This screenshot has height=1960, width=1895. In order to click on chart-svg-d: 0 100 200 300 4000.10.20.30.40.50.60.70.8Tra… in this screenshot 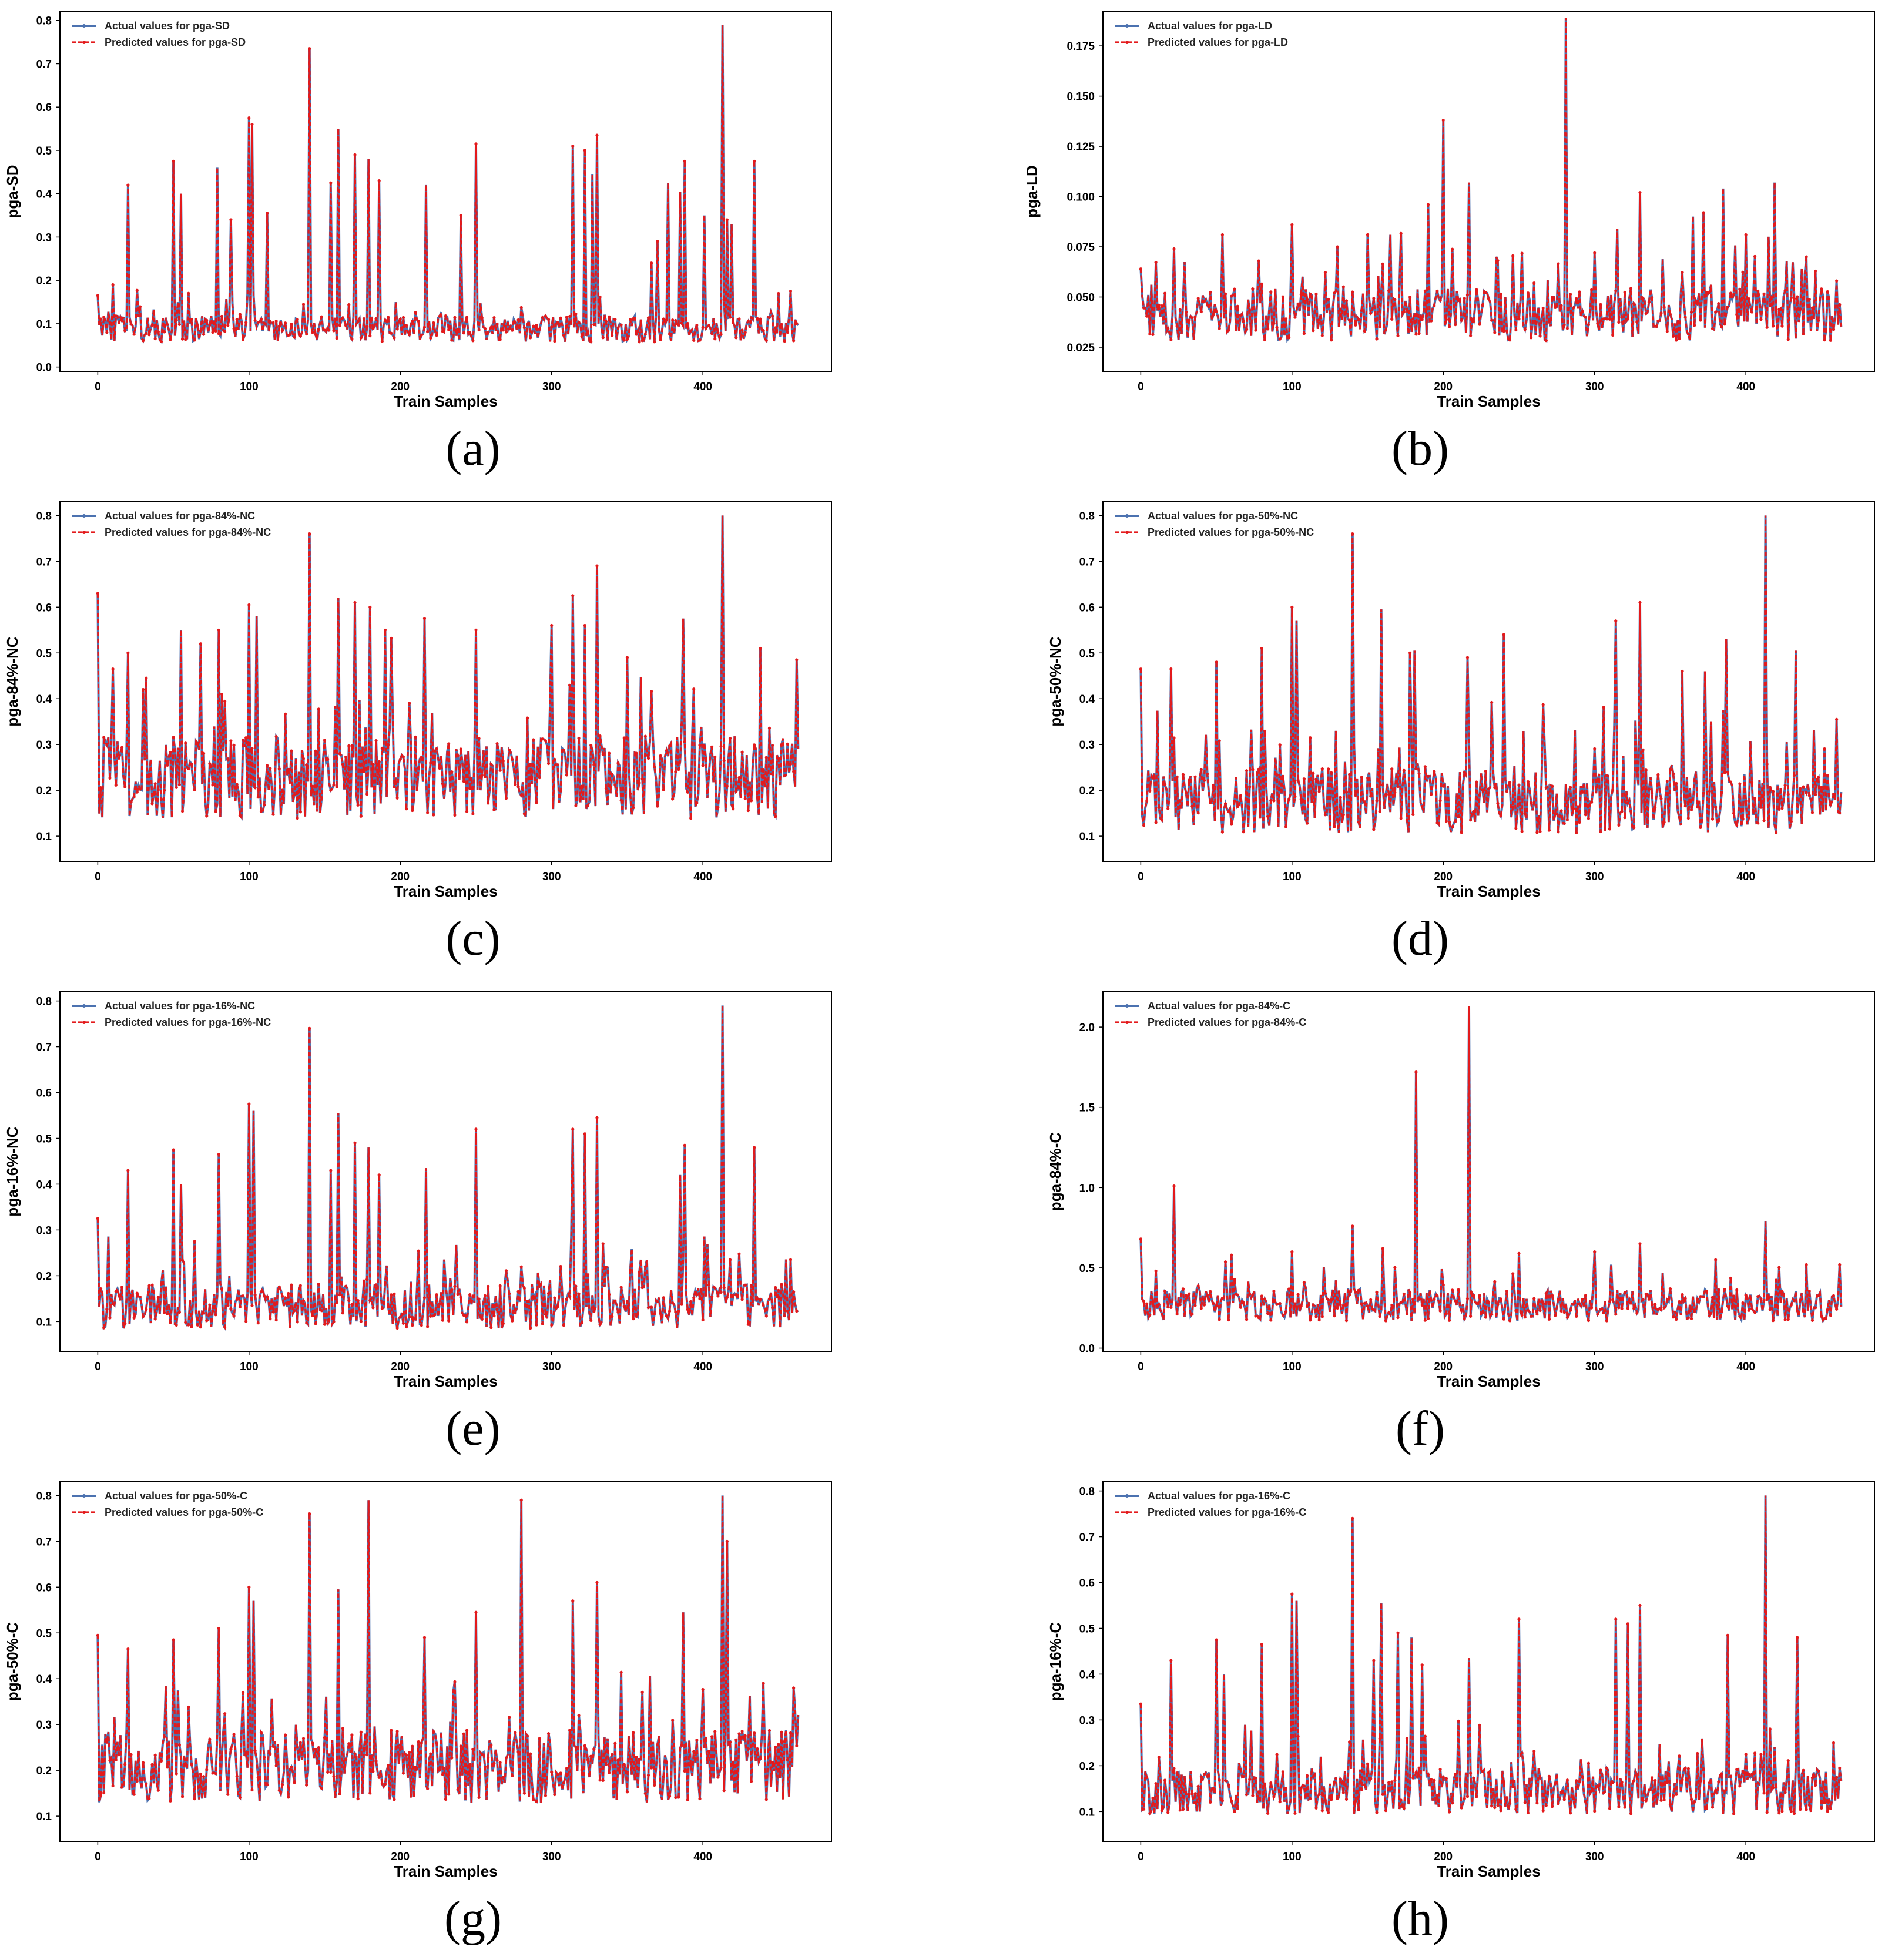, I will do `click(1461, 700)`.